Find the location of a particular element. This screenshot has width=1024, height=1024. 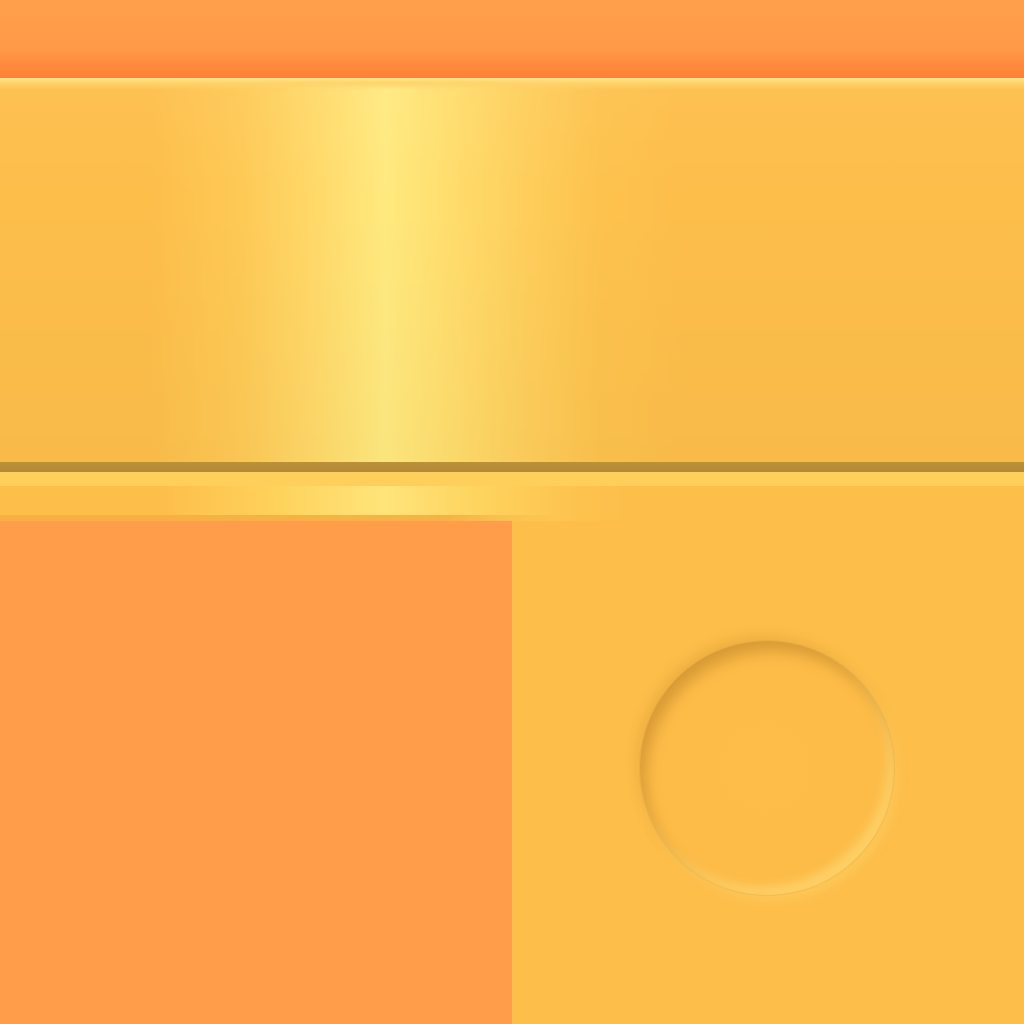

panel-divider-line is located at coordinates (512, 467).